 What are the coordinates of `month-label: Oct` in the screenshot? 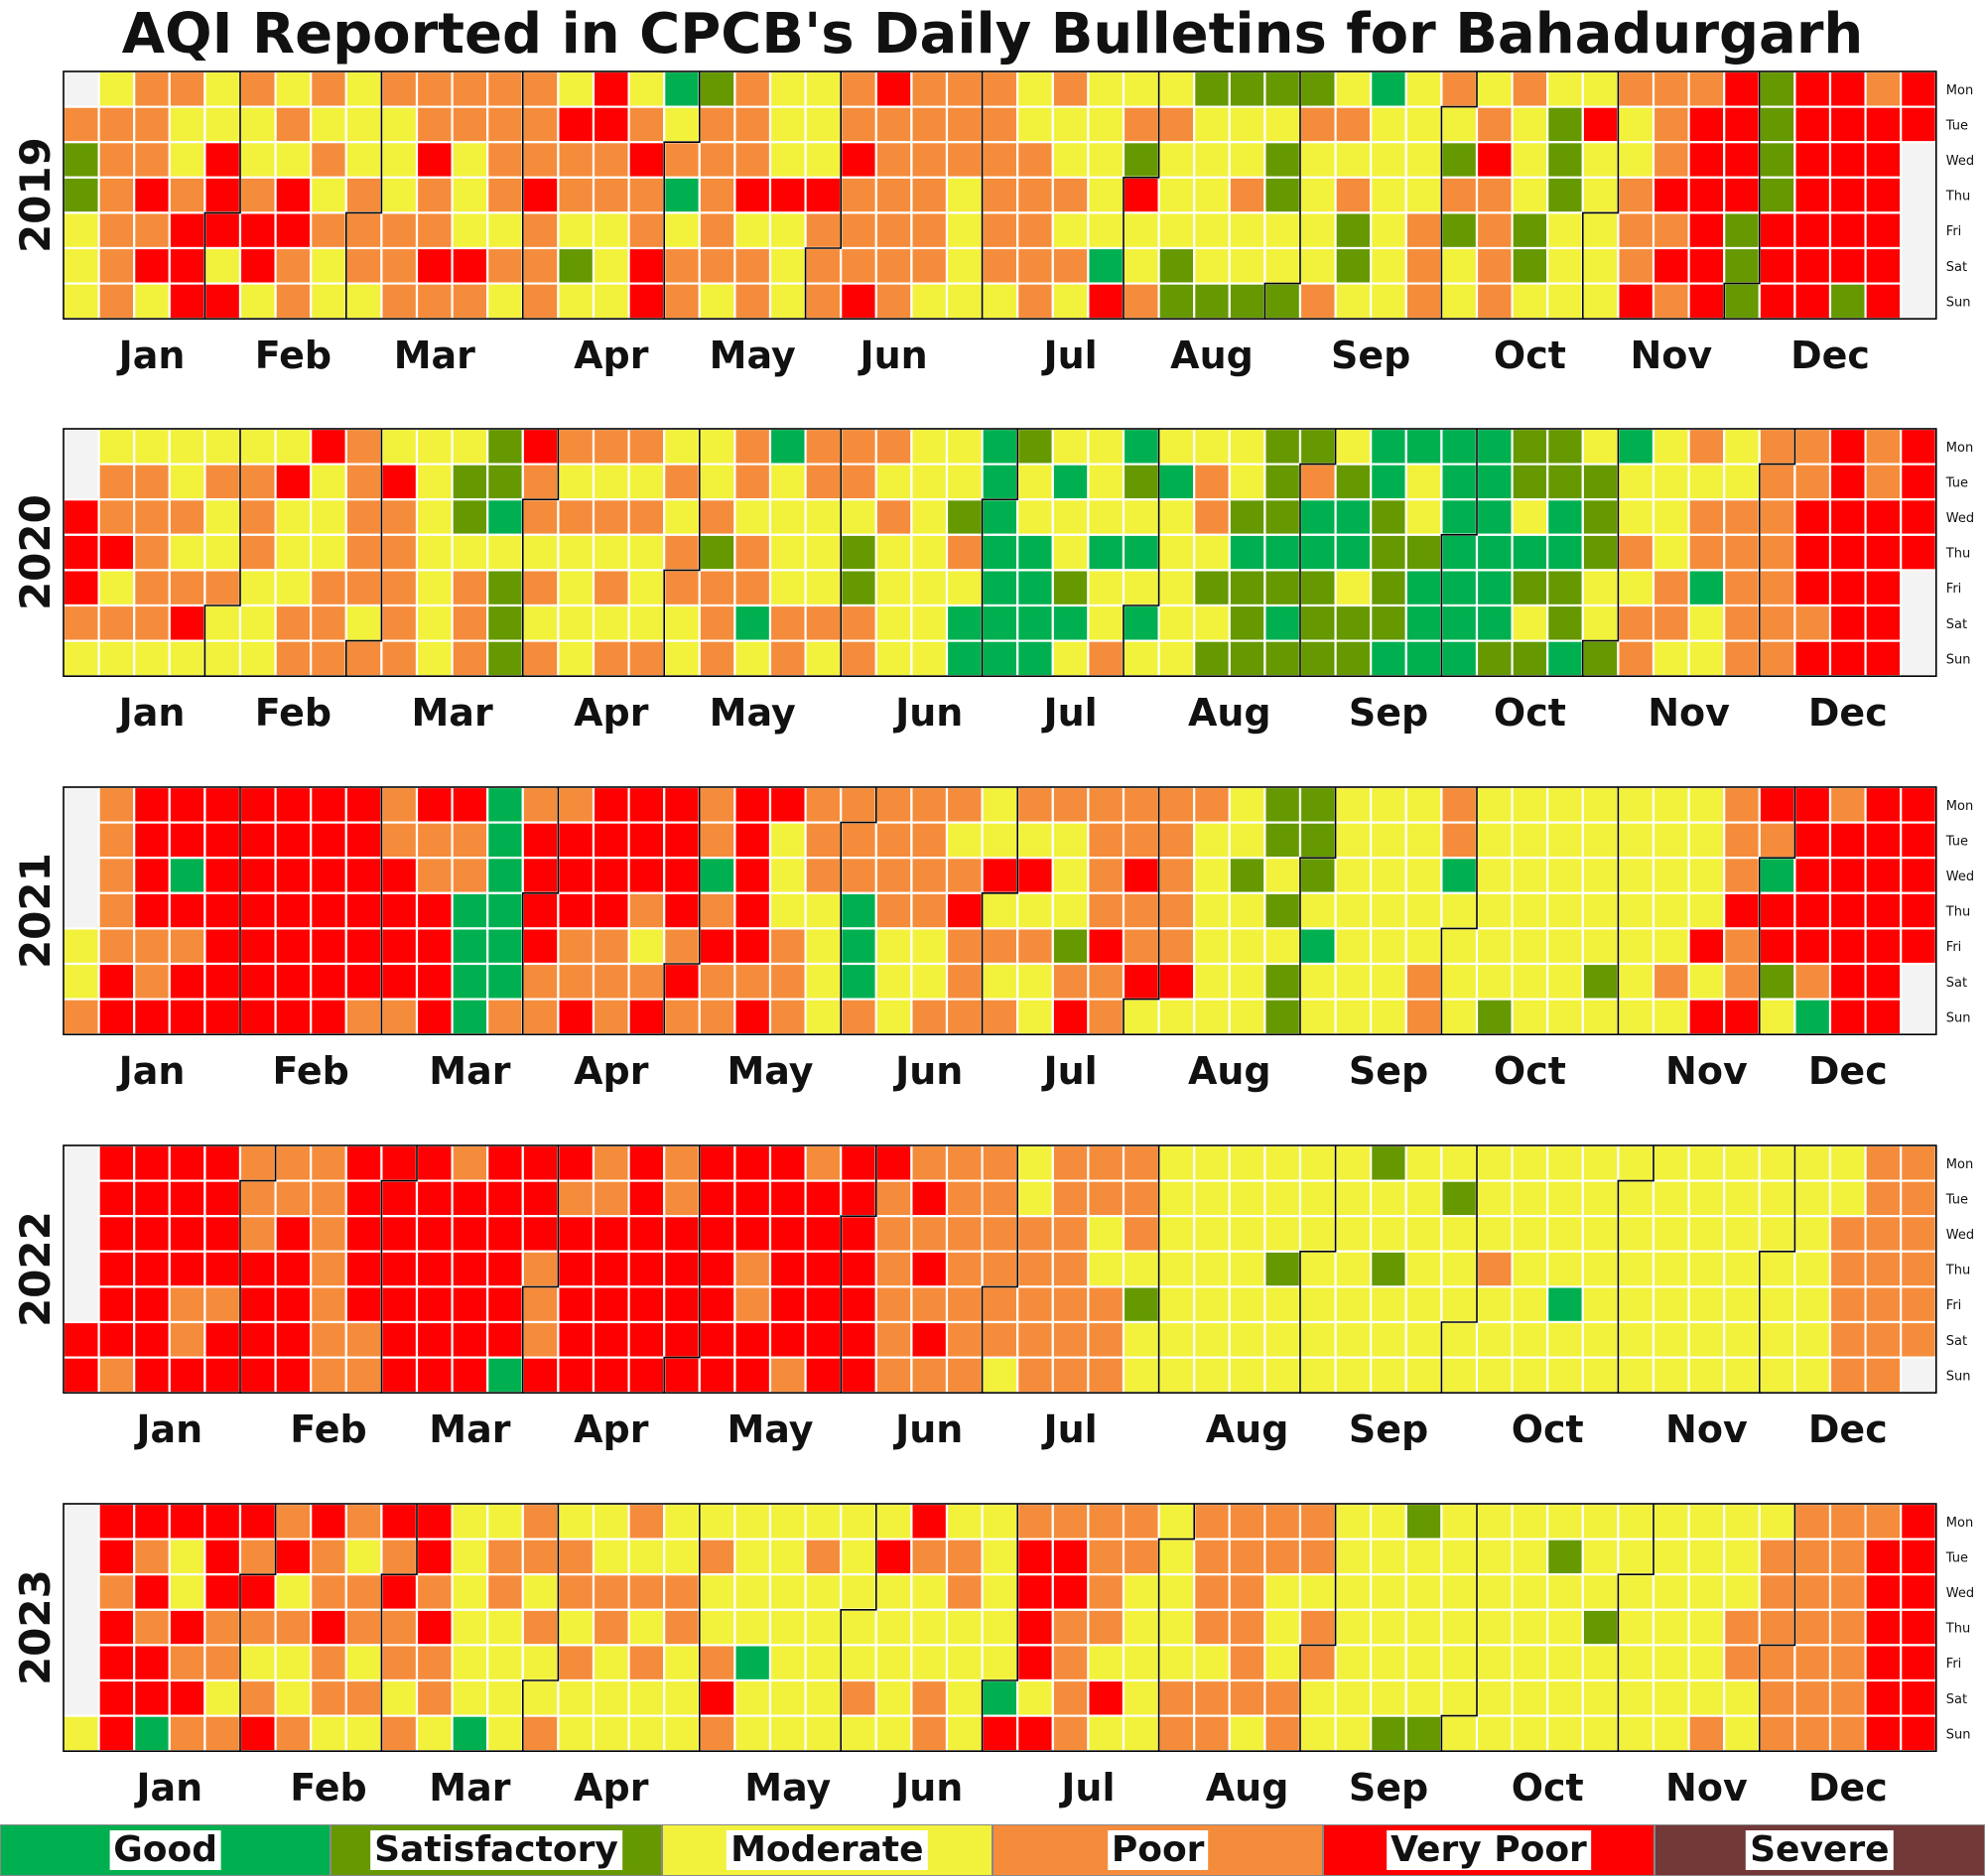 It's located at (1530, 1071).